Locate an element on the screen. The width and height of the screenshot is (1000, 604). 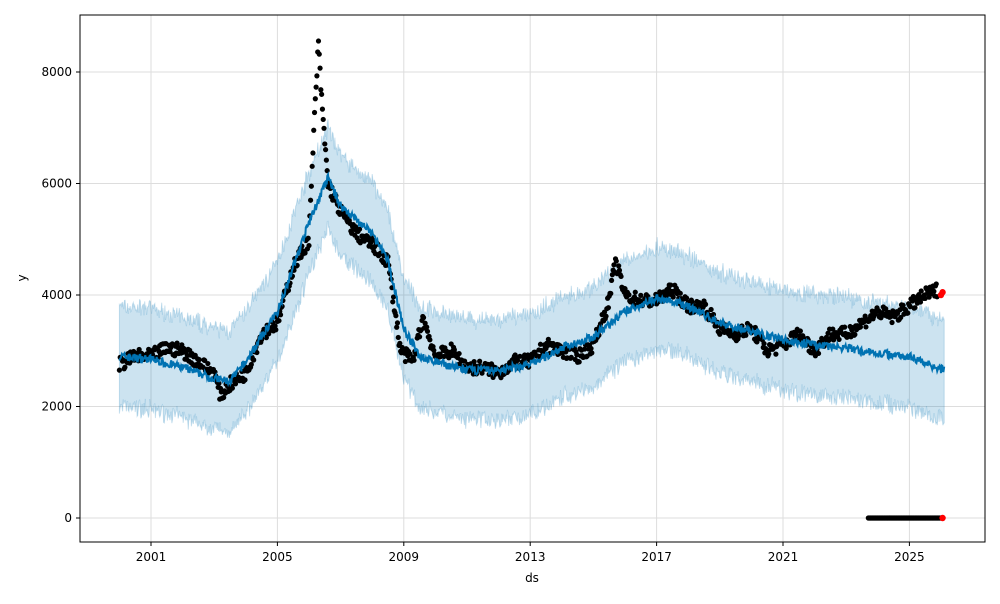
y-tick-label: 4000 is located at coordinates (56, 295).